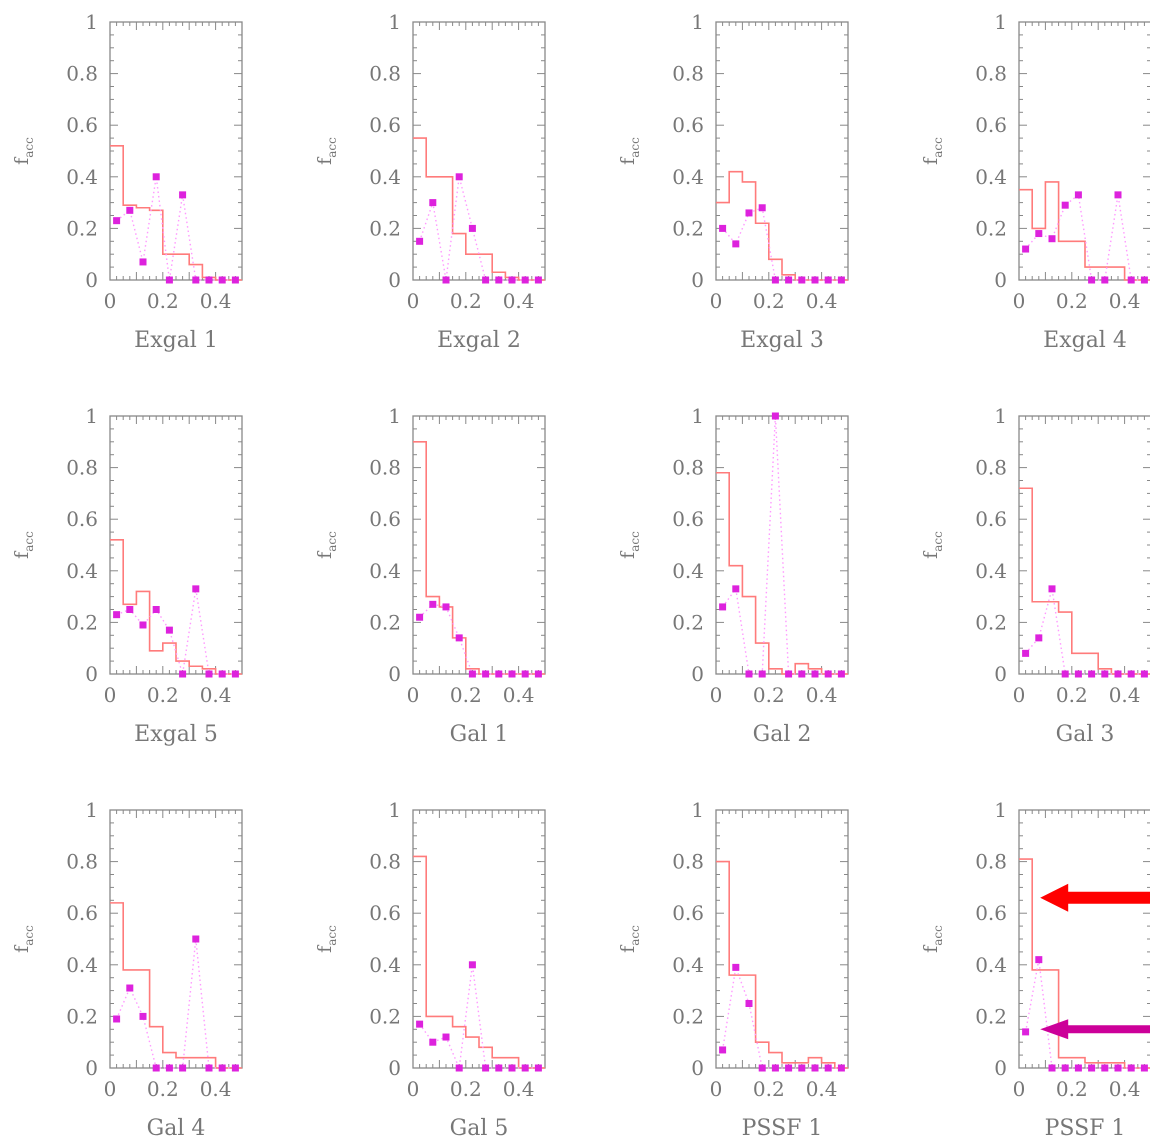 The width and height of the screenshot is (1150, 1137). What do you see at coordinates (769, 301) in the screenshot?
I see `x-tick-label: 0.2` at bounding box center [769, 301].